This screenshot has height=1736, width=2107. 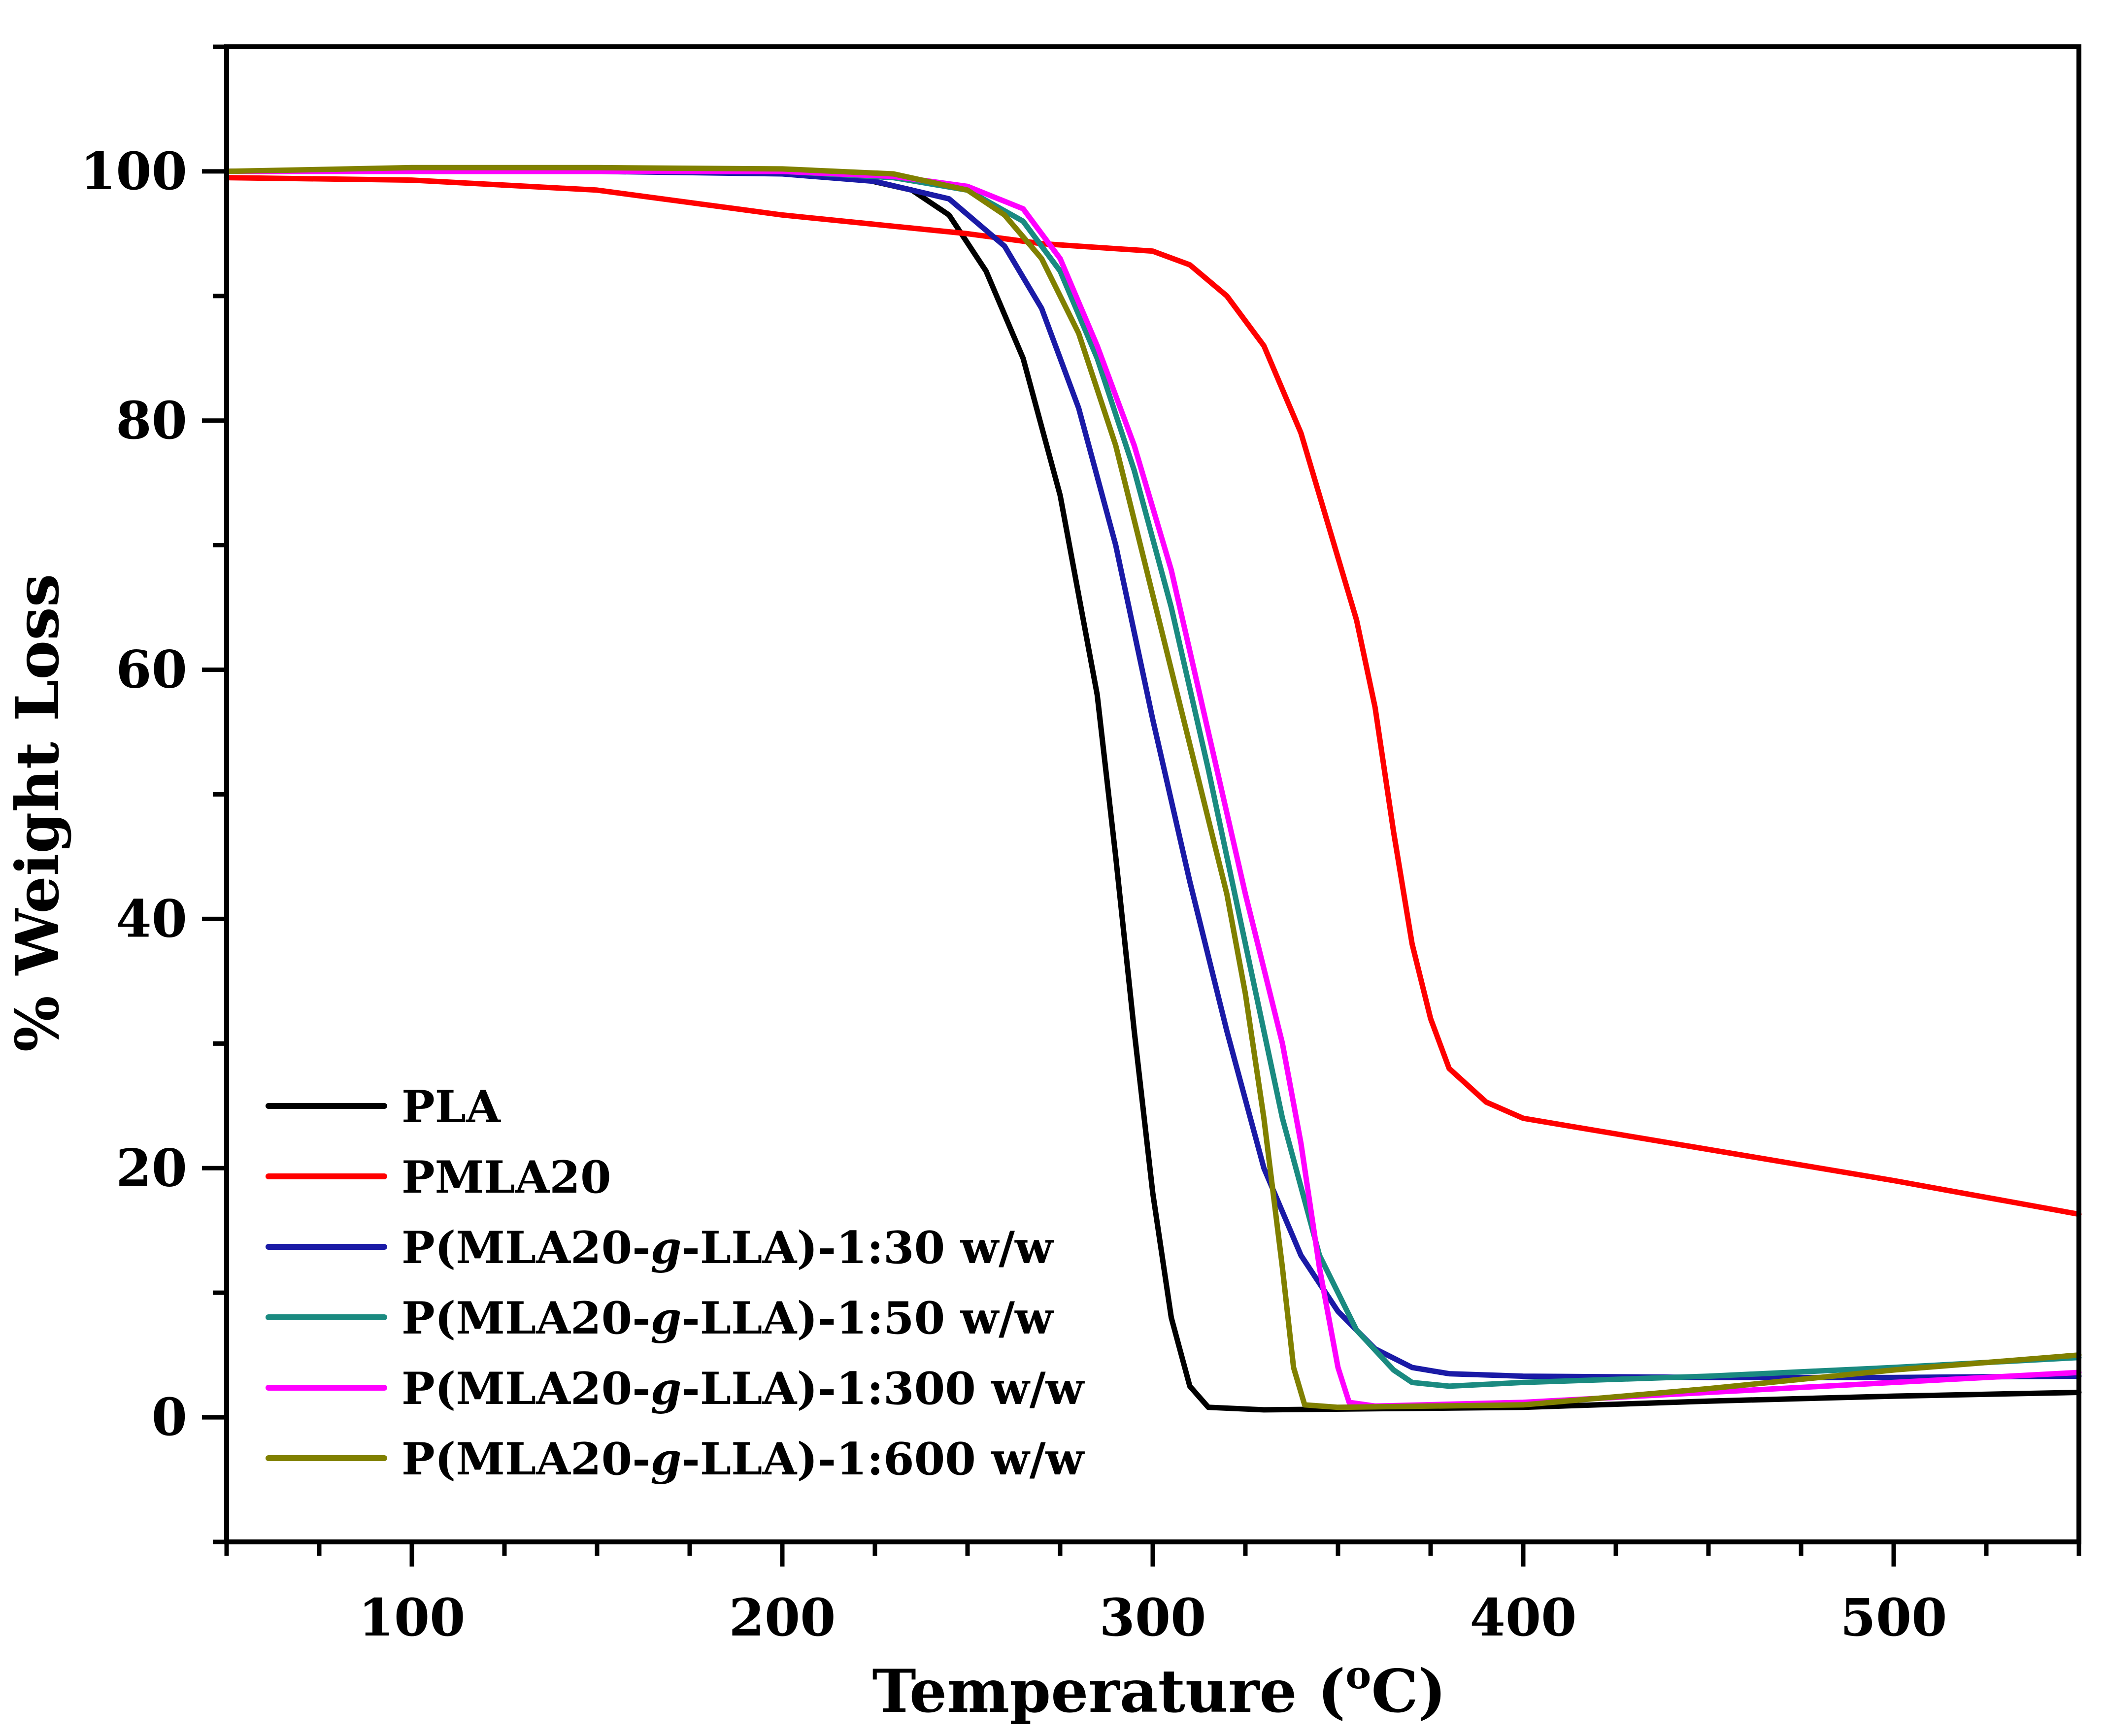 What do you see at coordinates (133, 171) in the screenshot?
I see `y-tick-label: 100` at bounding box center [133, 171].